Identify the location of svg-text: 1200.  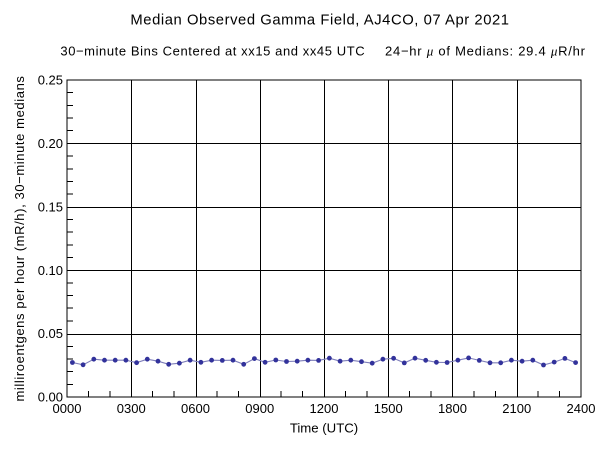
(324, 408).